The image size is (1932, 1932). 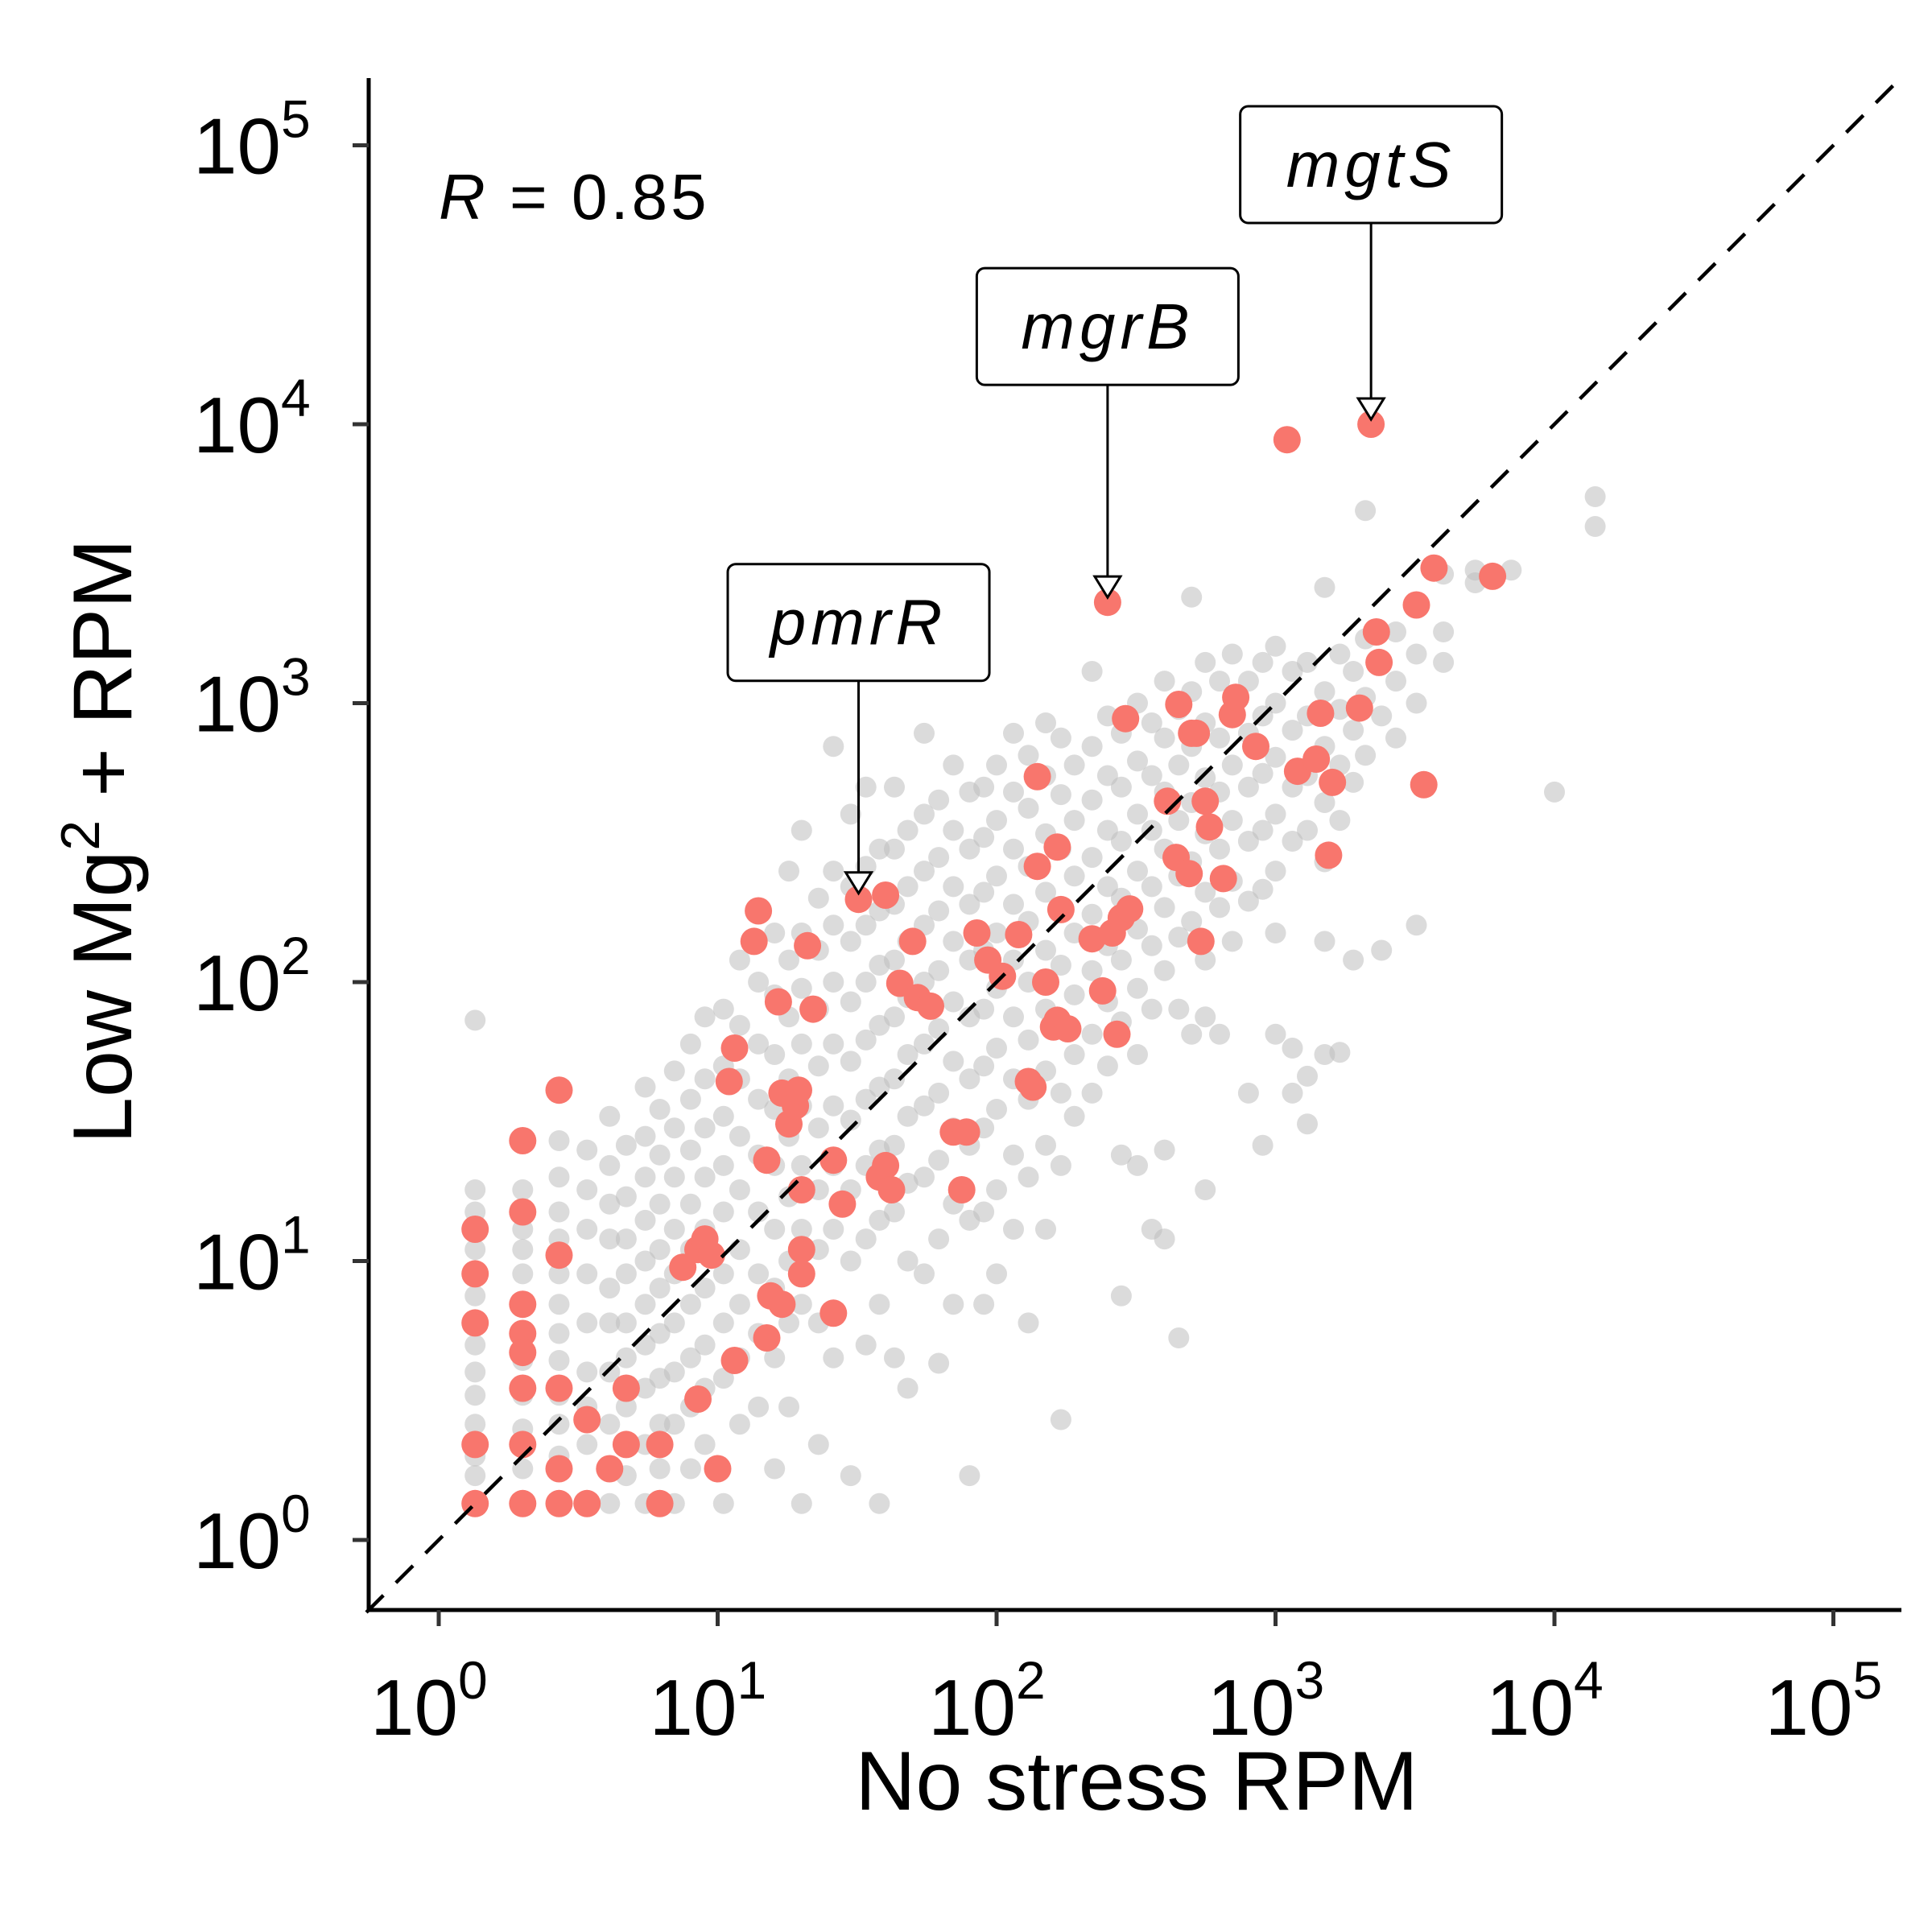 I want to click on y-tick-label: 10¹, so click(x=252, y=1256).